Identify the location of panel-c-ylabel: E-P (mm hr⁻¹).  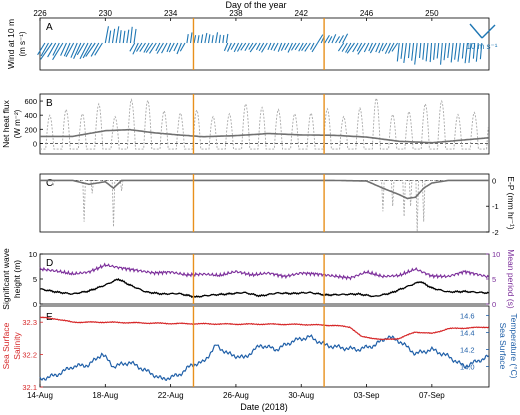
(511, 203).